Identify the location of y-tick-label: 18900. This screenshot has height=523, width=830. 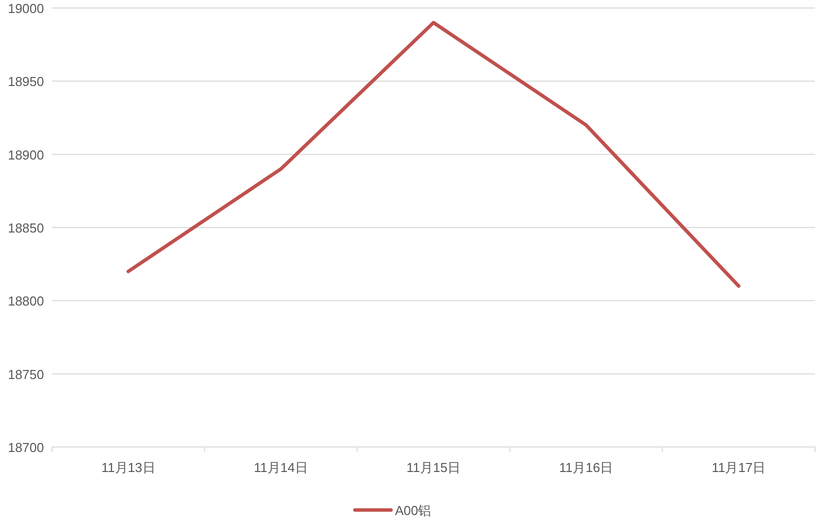
(26, 154).